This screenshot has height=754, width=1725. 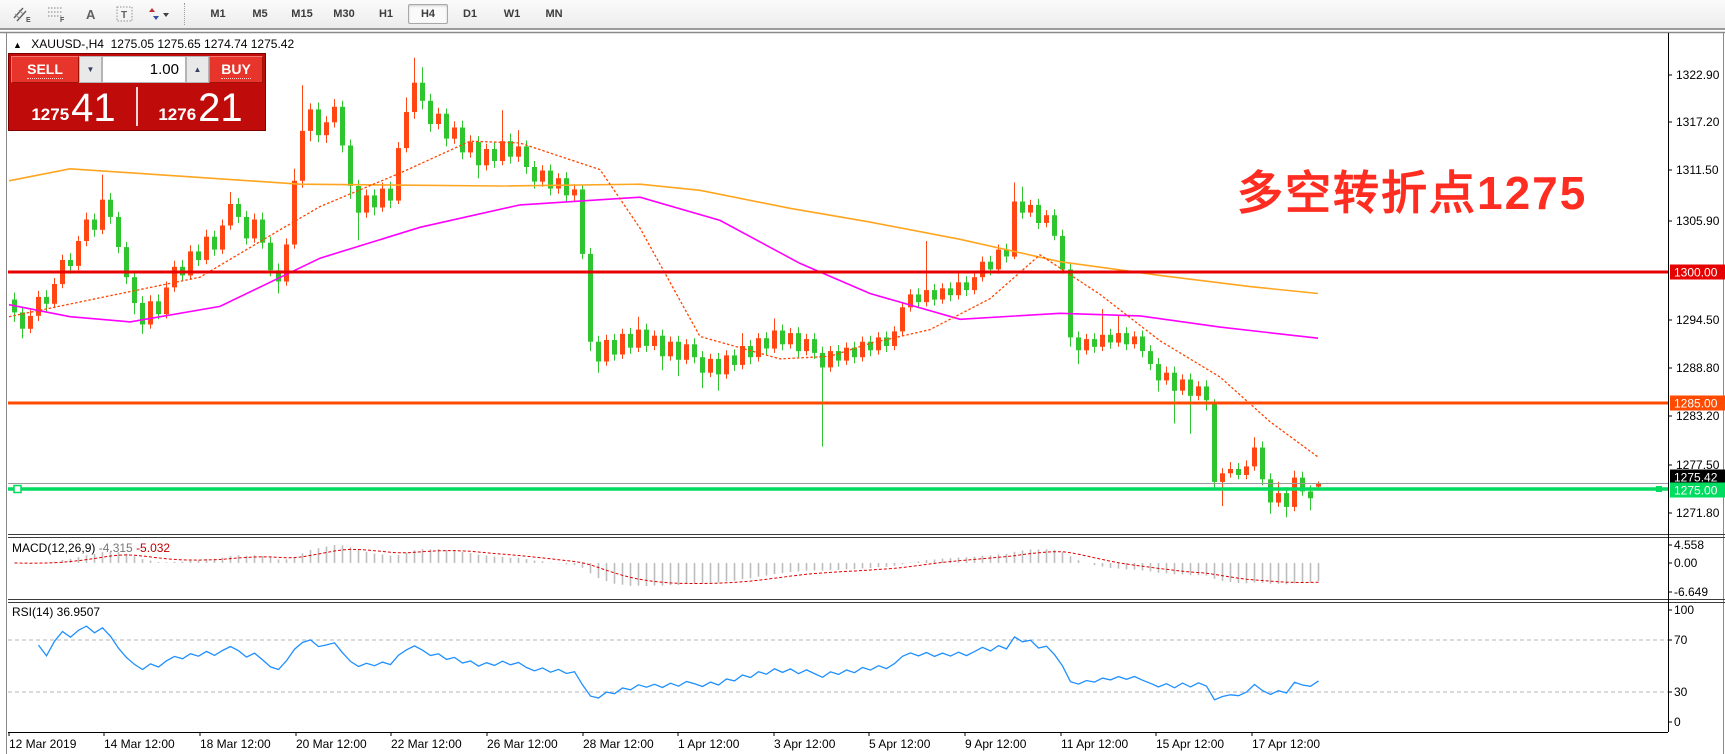 I want to click on one-click-trade-panel: SELL ▼ 1.00 ▲ BUY 1275 41 1276 21, so click(x=137, y=92).